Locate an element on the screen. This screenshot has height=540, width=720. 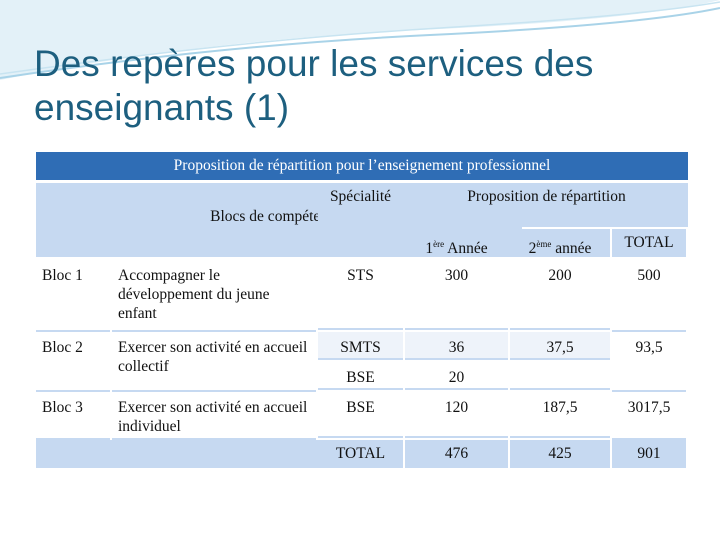
bloc-cell: Bloc 3 is located at coordinates (73, 416).